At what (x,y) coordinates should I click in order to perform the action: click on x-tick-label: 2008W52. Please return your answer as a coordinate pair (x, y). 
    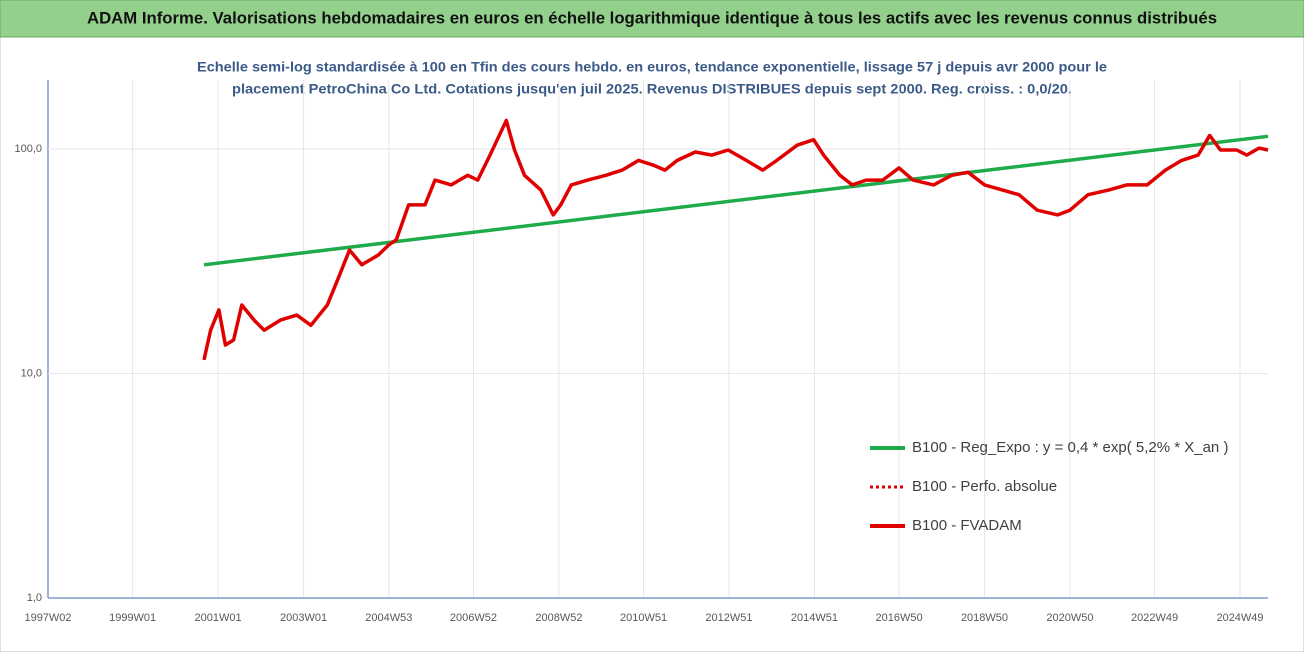
    Looking at the image, I should click on (558, 618).